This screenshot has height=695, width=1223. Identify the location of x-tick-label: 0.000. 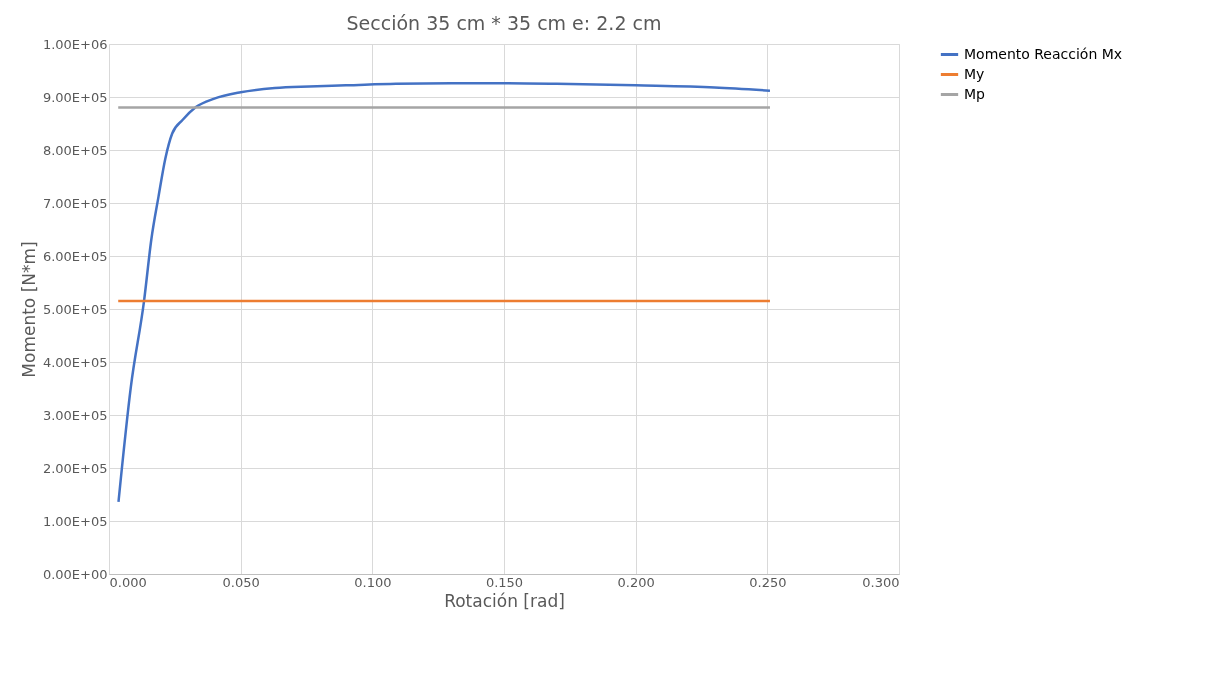
(128, 582).